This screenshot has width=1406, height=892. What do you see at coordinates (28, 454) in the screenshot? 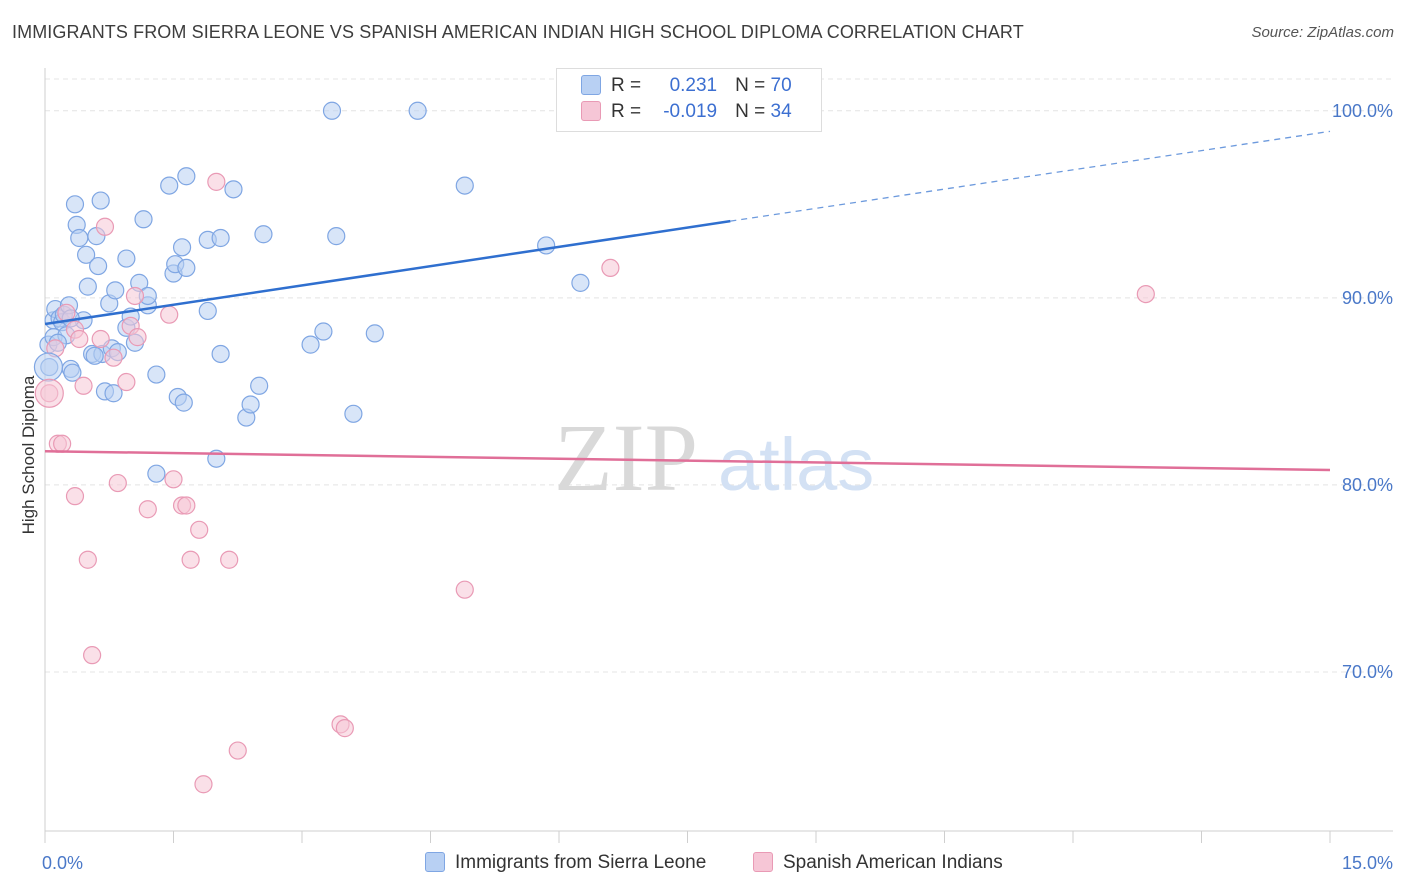
I see `y-axis-label: High School Diploma` at bounding box center [28, 454].